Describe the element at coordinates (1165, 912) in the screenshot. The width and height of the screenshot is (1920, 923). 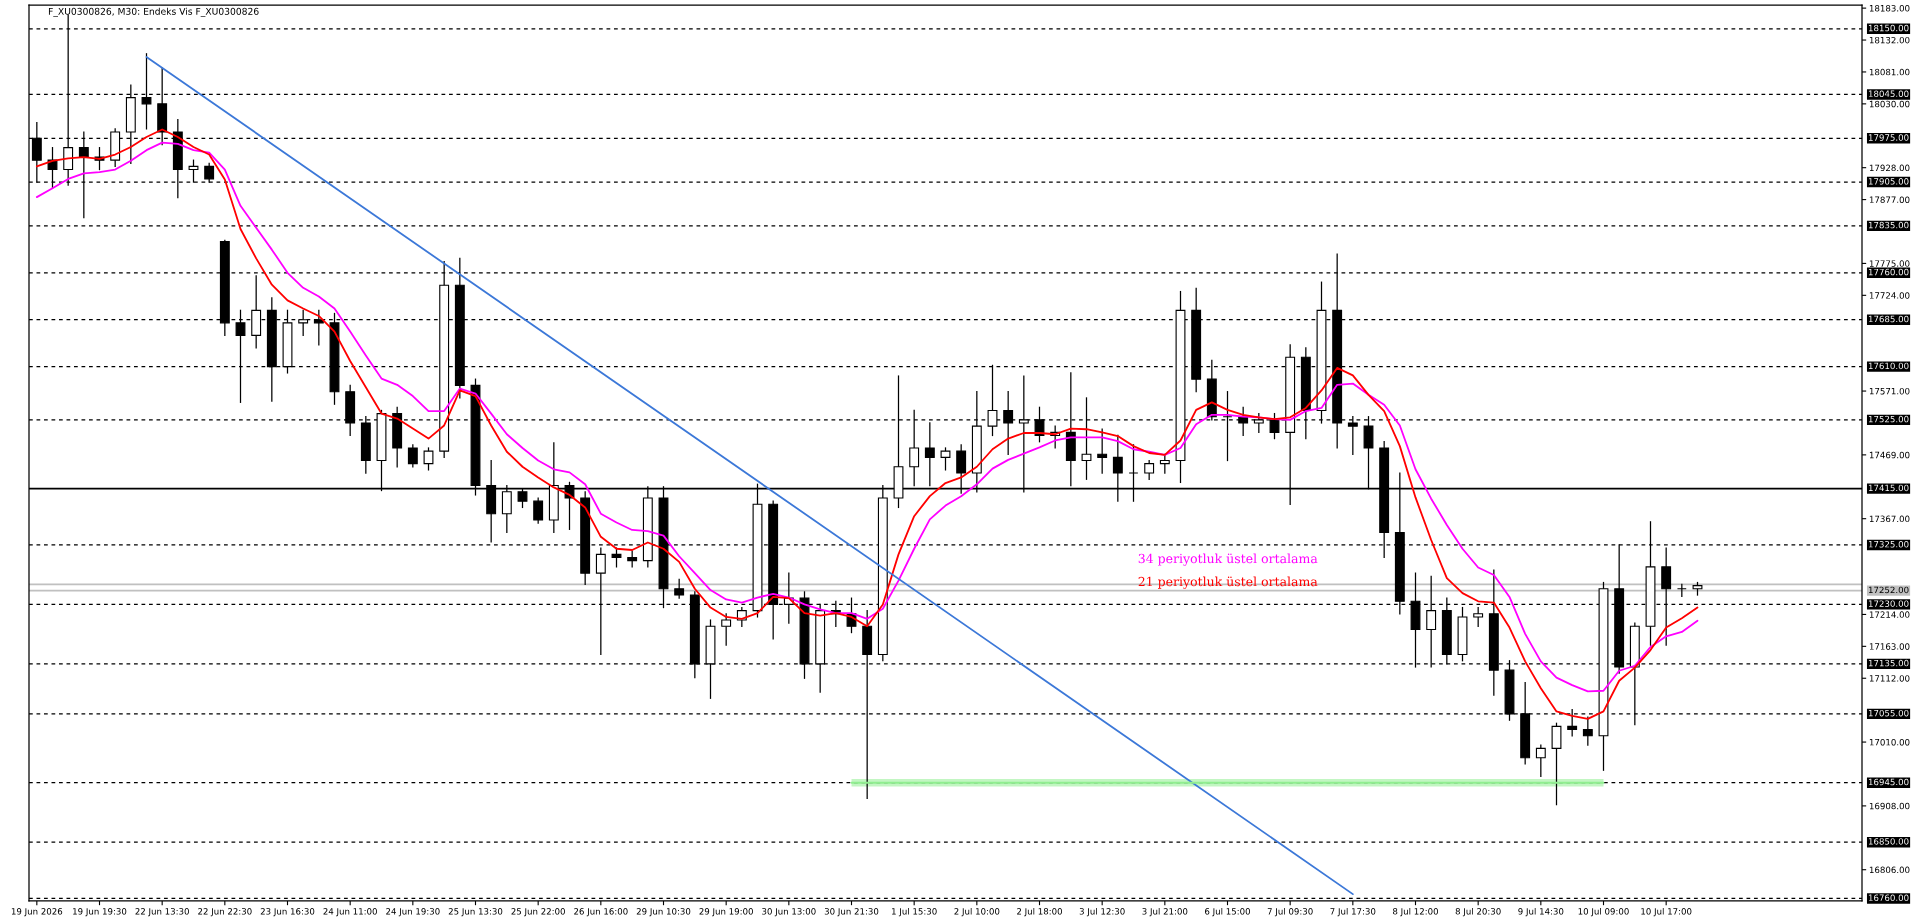
I see `x-tick-label: 3 Jul 21:00` at that location.